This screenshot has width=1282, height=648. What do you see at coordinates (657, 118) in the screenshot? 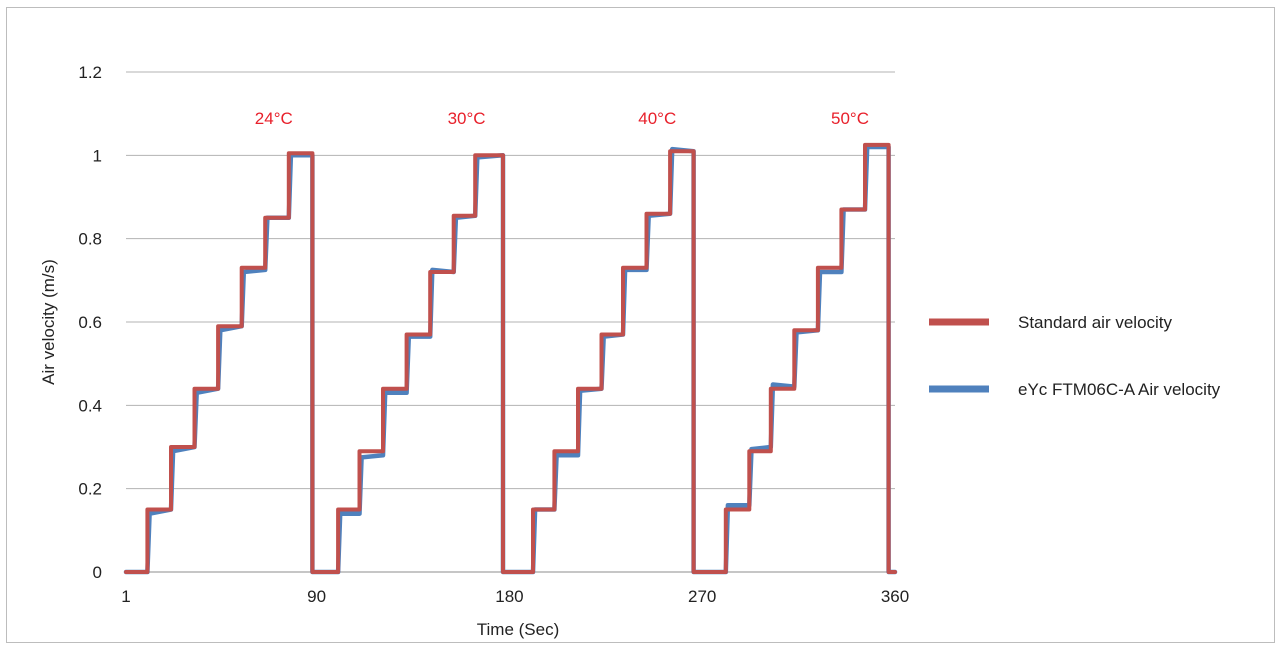
I see `temperature-label: 40°C` at bounding box center [657, 118].